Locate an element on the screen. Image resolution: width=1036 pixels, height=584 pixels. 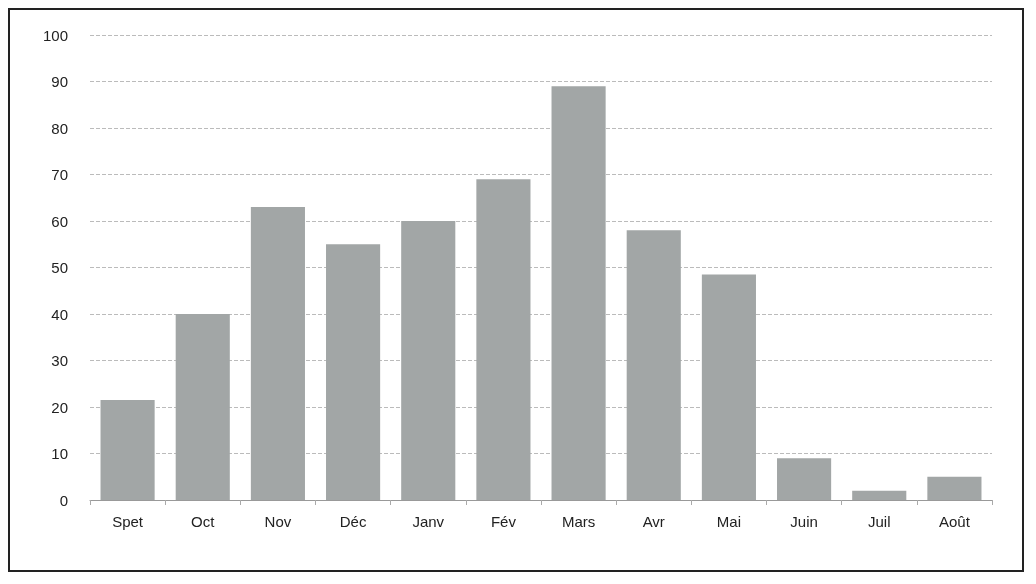
y-tick-label: 90 is located at coordinates (59, 81).